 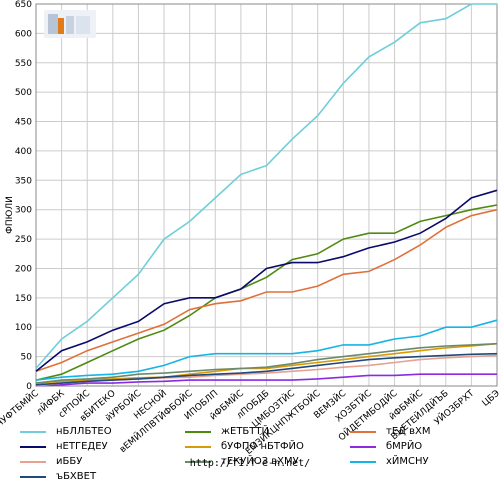 I want to click on legend-label: жЕТБТТЙ, so click(x=245, y=431).